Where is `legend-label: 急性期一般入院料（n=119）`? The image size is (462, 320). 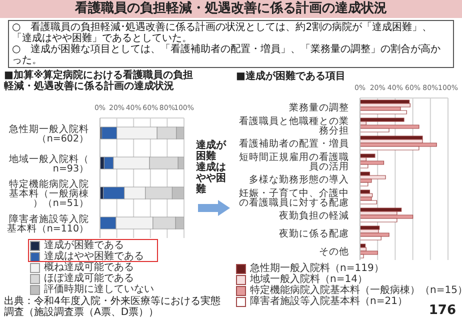 legend-label: 急性期一般入院料（n=119） is located at coordinates (317, 268).